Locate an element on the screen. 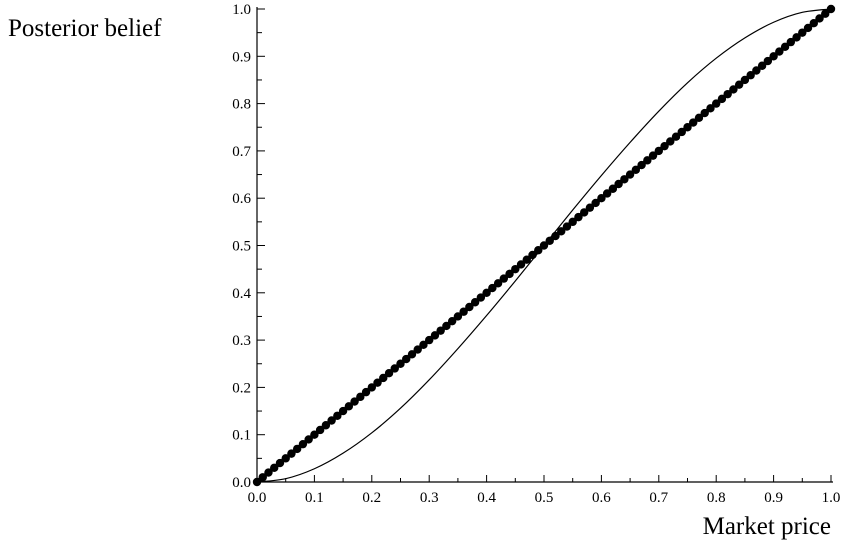 Image resolution: width=847 pixels, height=542 pixels. x-tick-label: 1.0 is located at coordinates (831, 498).